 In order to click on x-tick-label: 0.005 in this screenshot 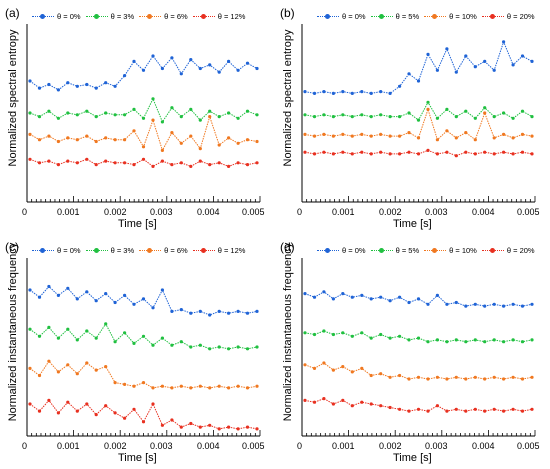, I will do `click(253, 212)`.